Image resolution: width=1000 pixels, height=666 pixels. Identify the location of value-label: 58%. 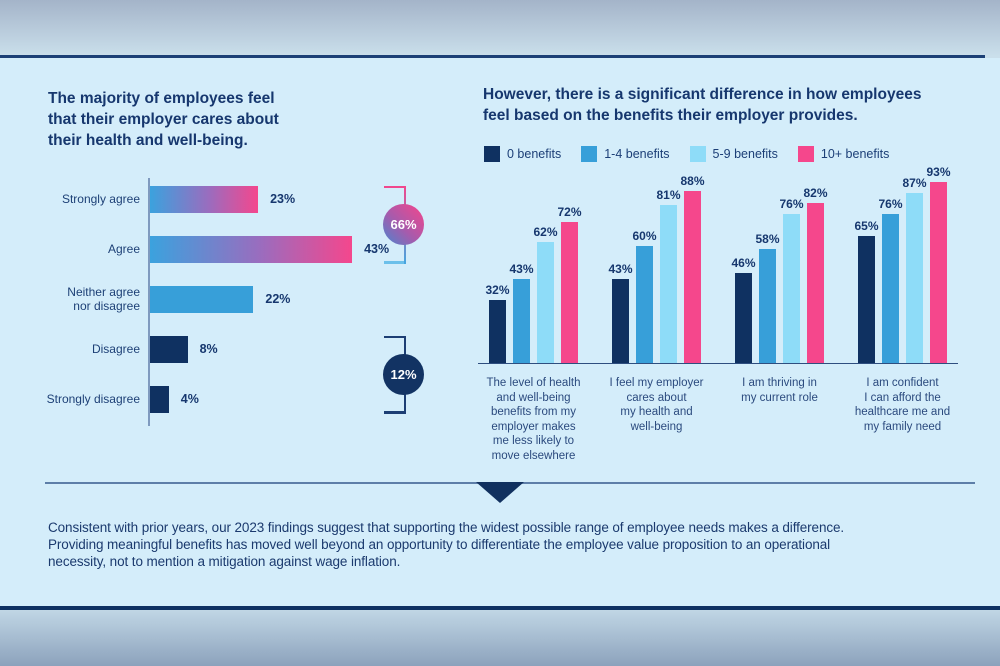
(767, 239).